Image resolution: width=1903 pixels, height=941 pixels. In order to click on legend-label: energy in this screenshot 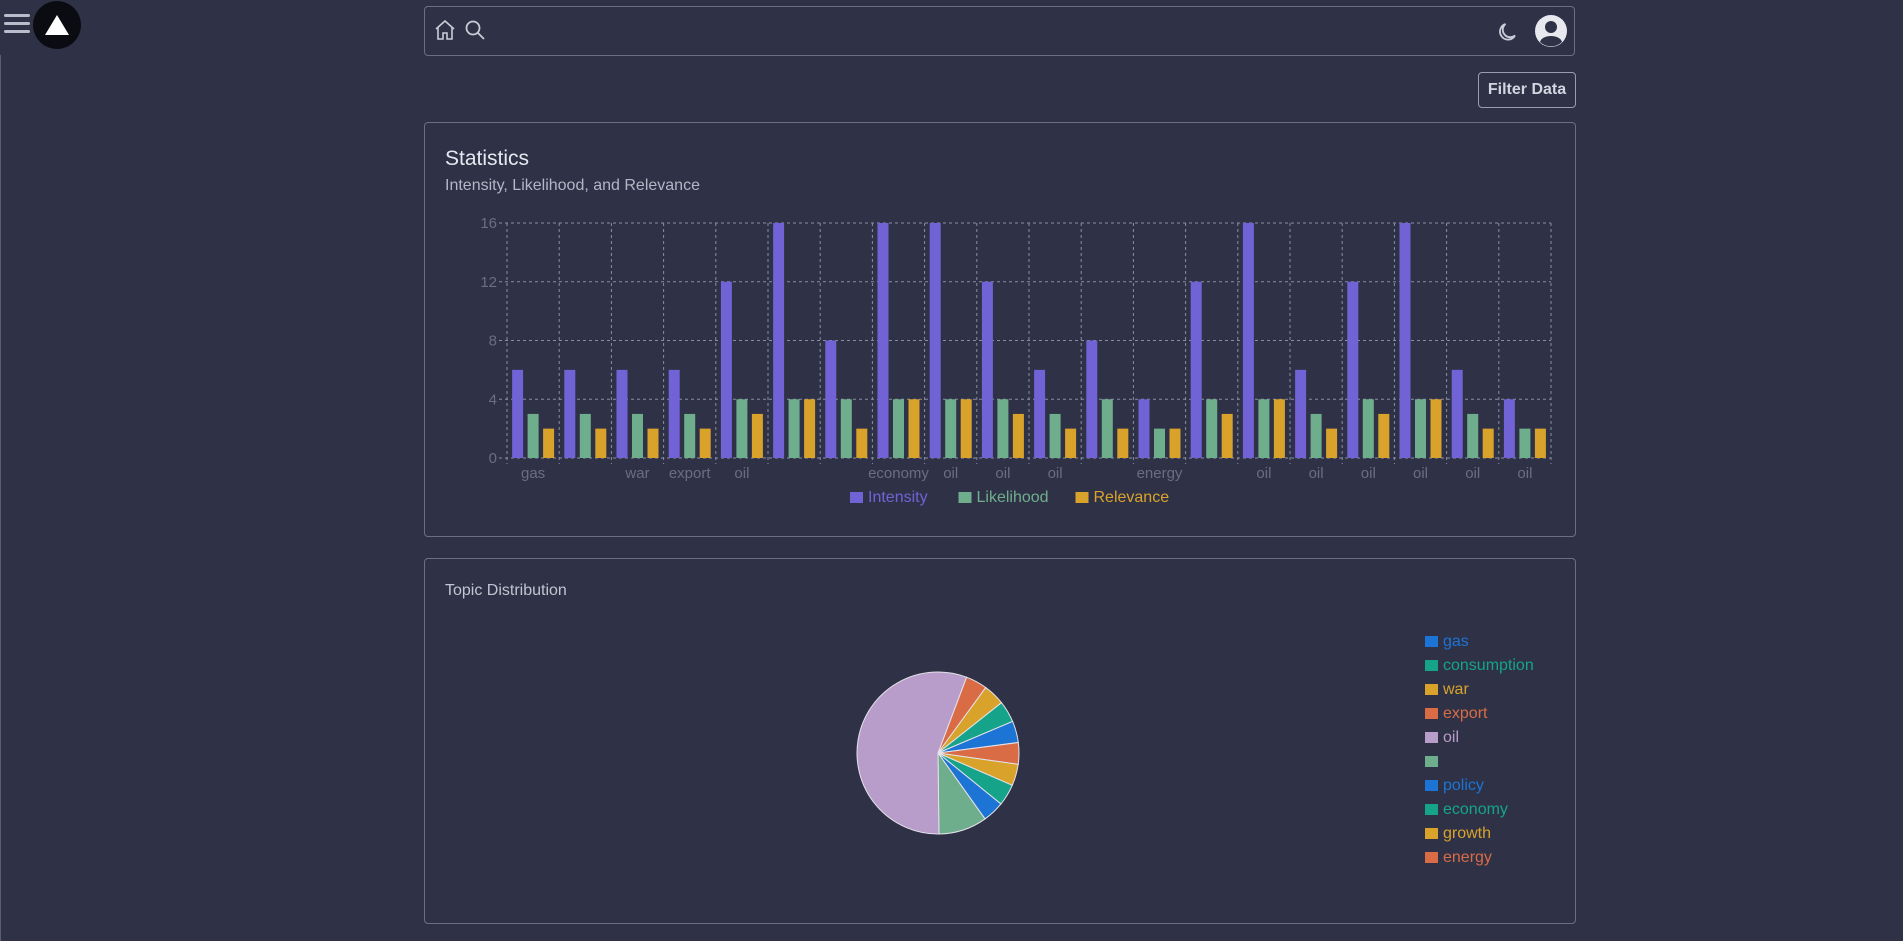, I will do `click(1467, 857)`.